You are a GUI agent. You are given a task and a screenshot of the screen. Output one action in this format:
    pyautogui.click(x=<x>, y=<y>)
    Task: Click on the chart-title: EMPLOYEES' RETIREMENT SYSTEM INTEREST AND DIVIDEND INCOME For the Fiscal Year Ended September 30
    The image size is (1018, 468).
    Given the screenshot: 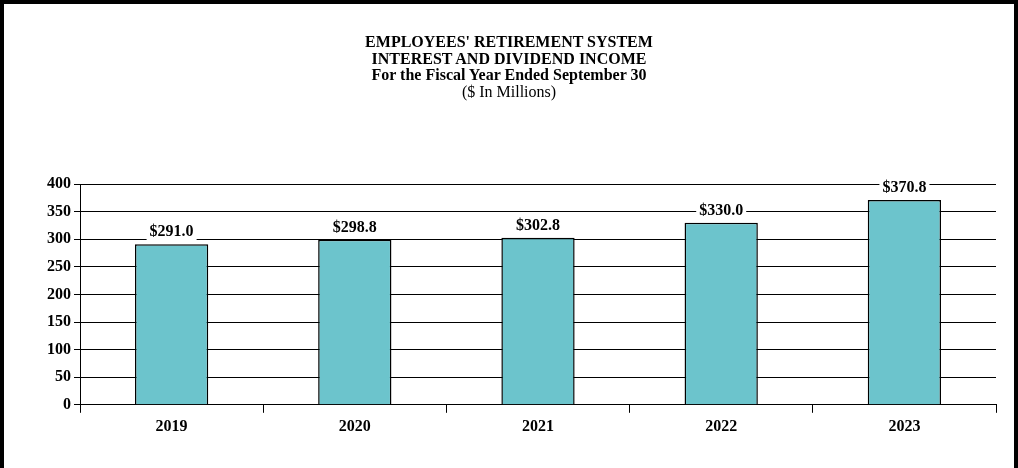 What is the action you would take?
    pyautogui.click(x=509, y=58)
    